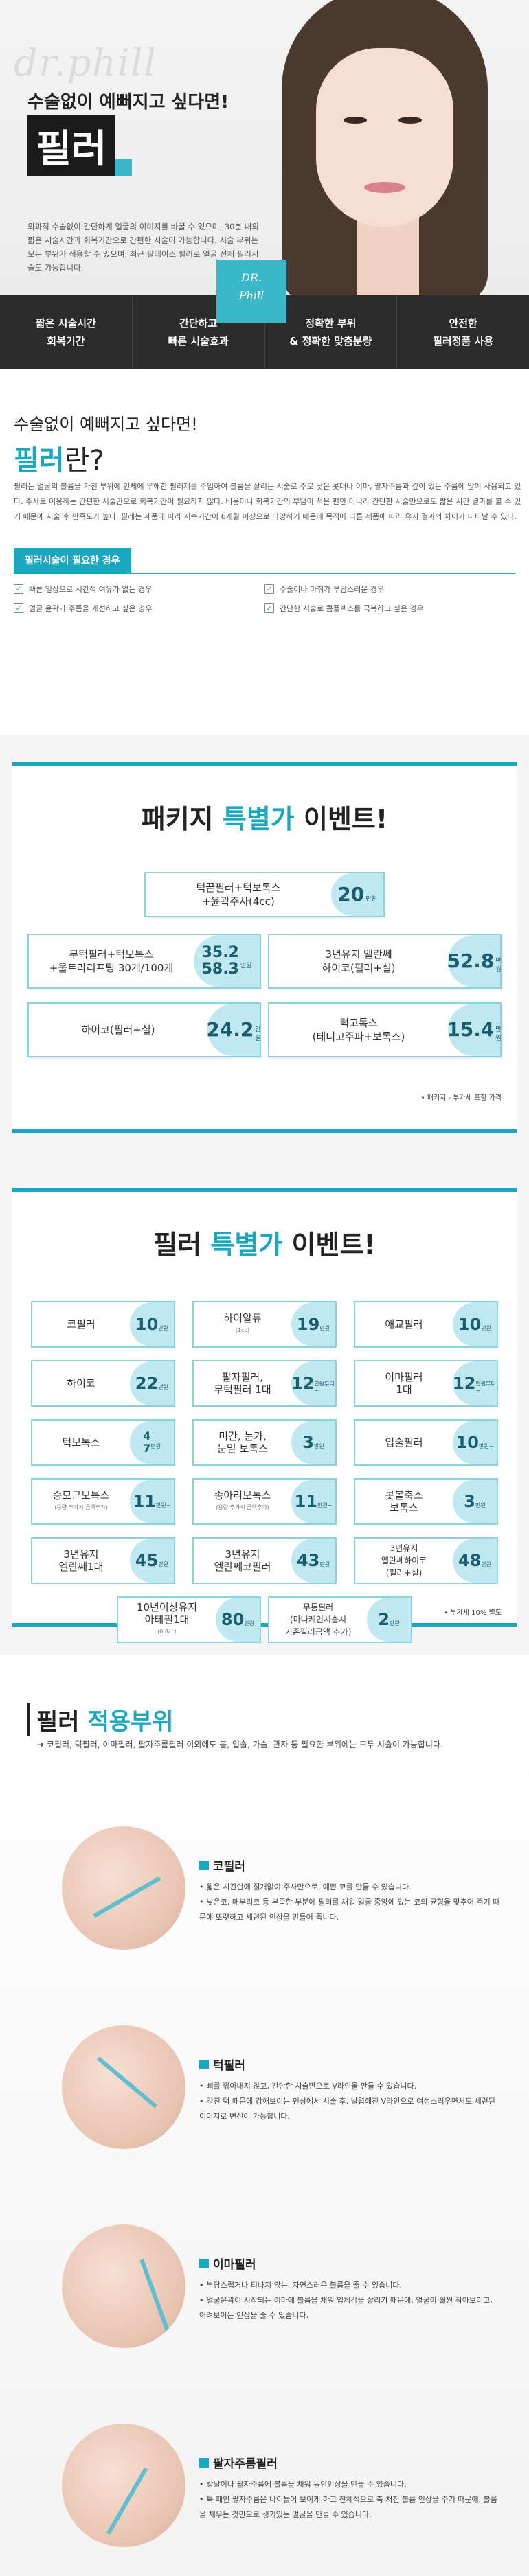 This screenshot has height=2576, width=529. Describe the element at coordinates (147, 1560) in the screenshot. I see `price-value: 45` at that location.